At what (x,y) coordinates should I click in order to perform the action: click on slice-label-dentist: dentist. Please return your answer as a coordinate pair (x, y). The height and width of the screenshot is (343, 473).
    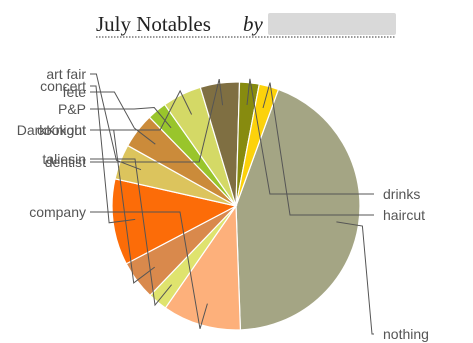
    Looking at the image, I should click on (65, 162).